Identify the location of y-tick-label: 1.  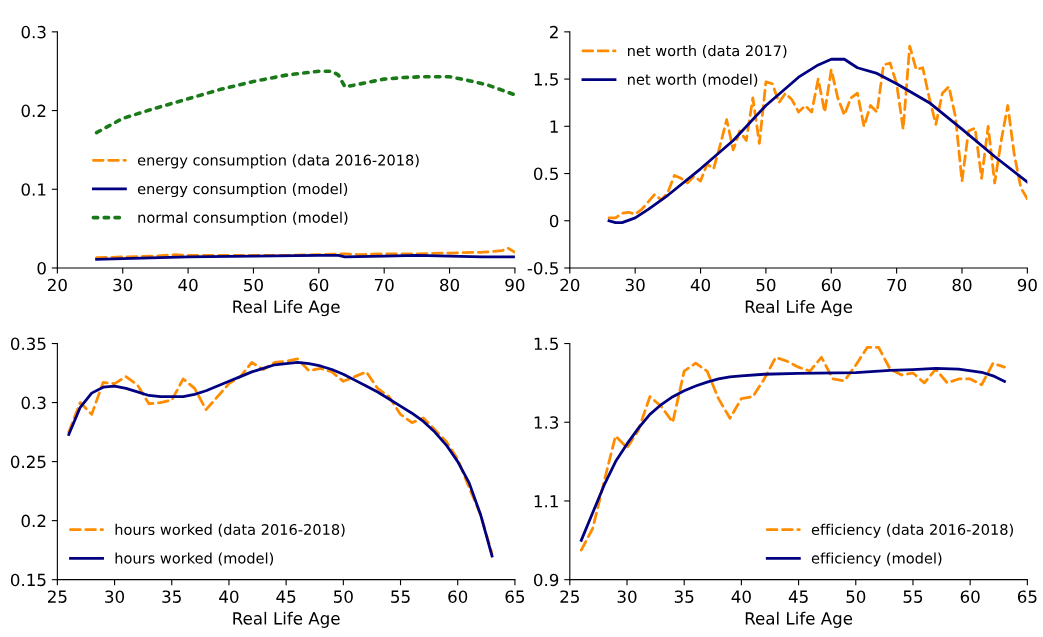
(554, 126).